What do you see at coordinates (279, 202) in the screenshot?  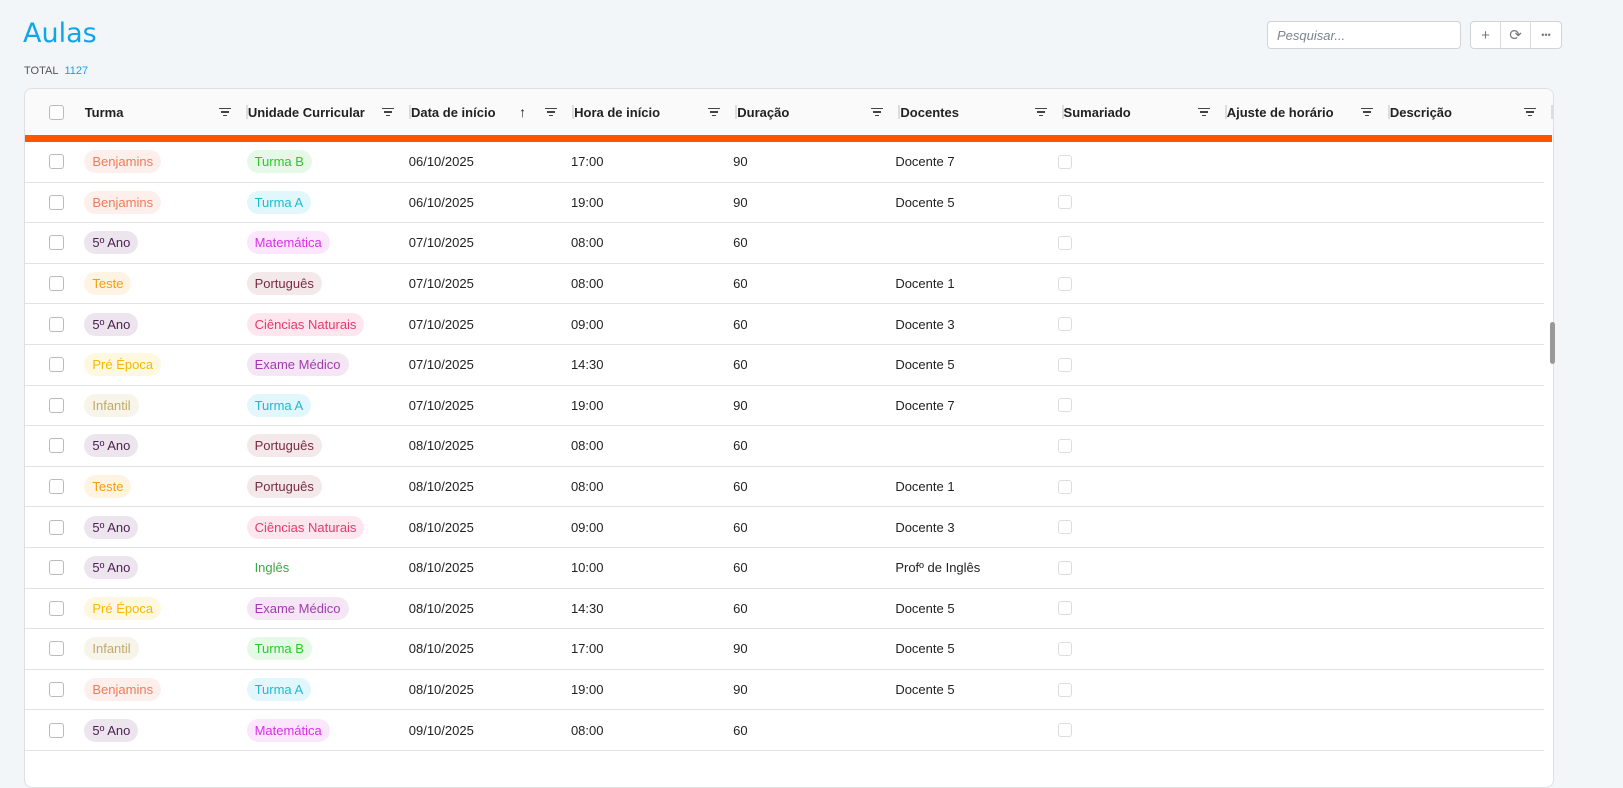 I see `uc-tag: Turma A` at bounding box center [279, 202].